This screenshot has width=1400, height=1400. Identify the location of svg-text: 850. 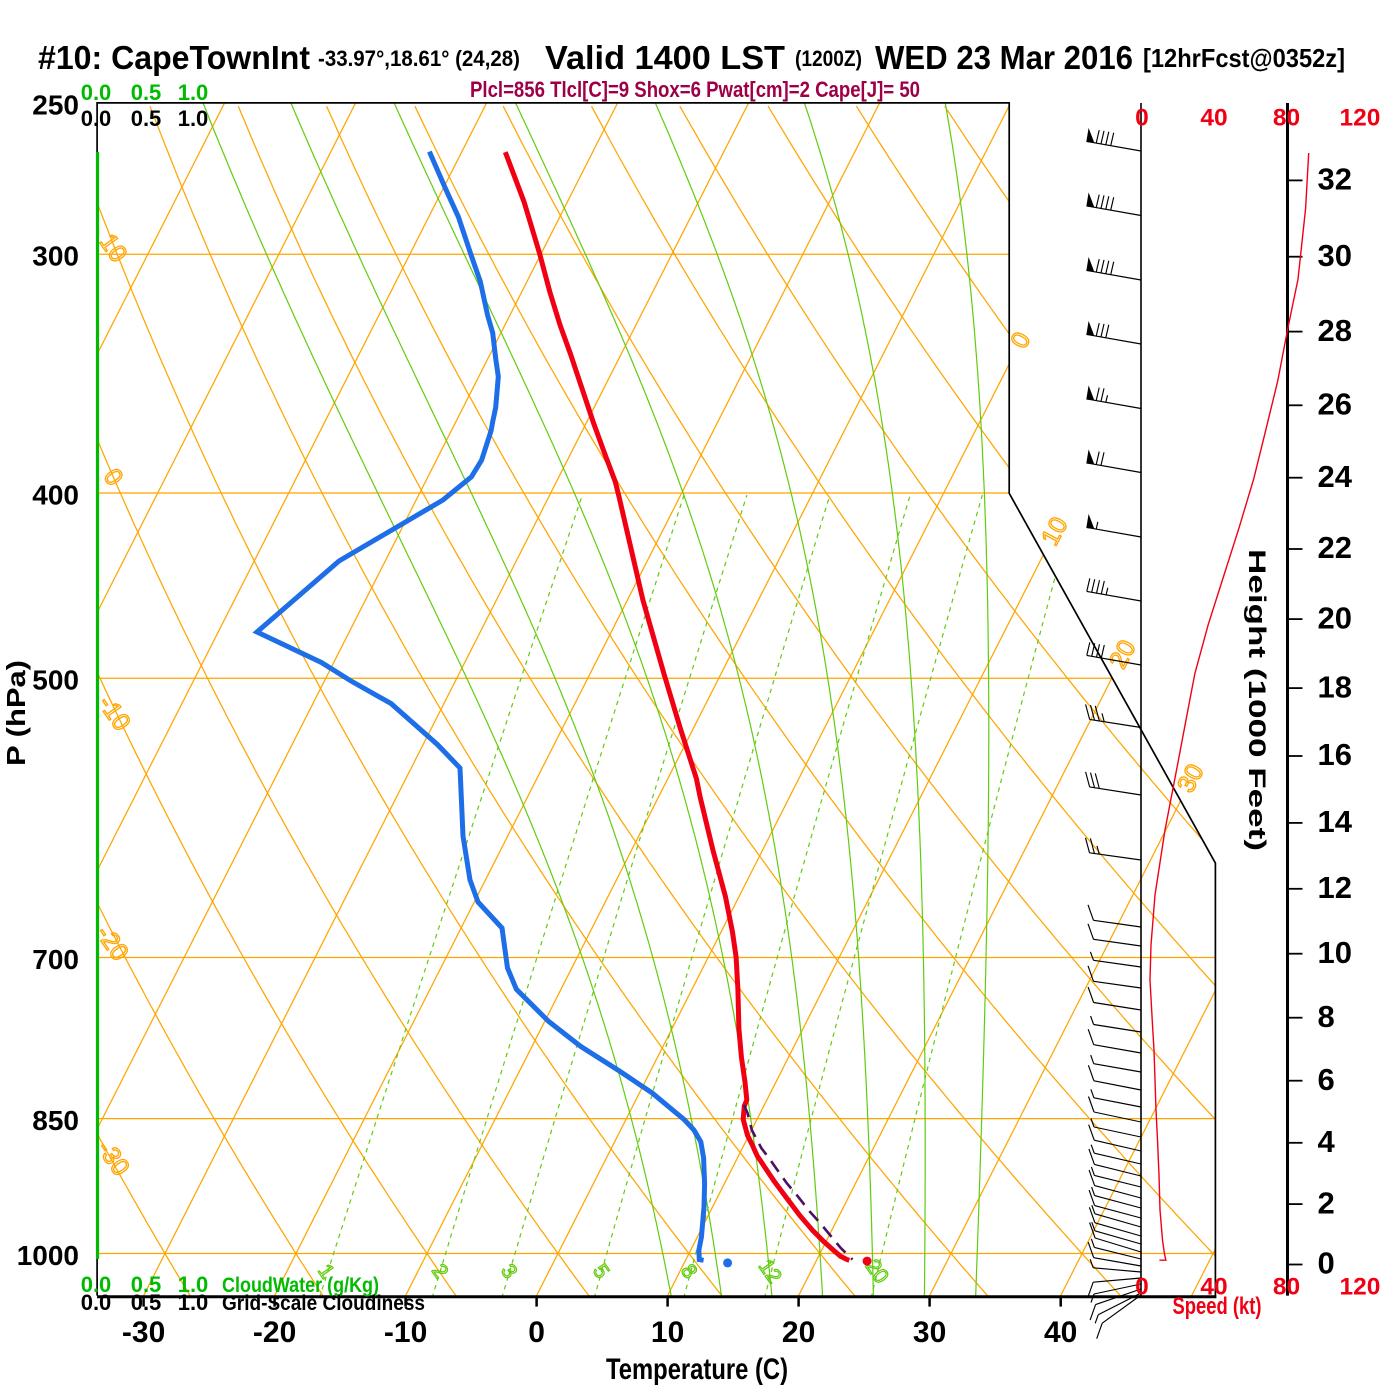
(55, 1120).